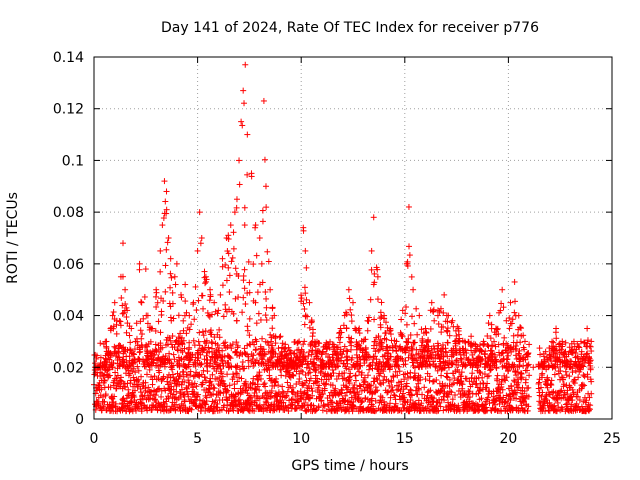  What do you see at coordinates (68, 265) in the screenshot?
I see `y-tick-label: 0.06` at bounding box center [68, 265].